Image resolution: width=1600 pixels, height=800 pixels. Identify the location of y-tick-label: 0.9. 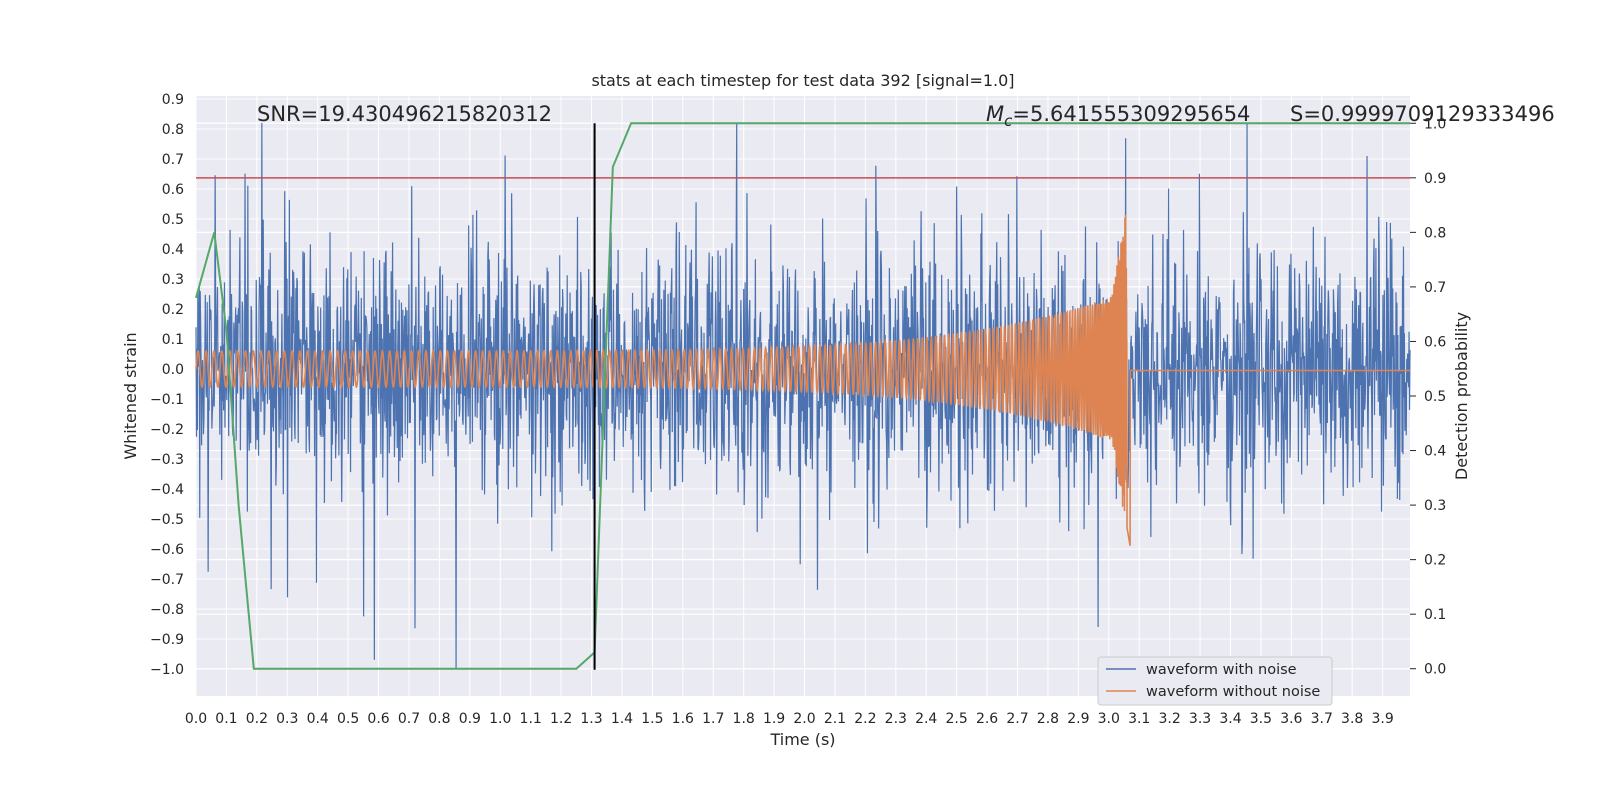
(173, 100).